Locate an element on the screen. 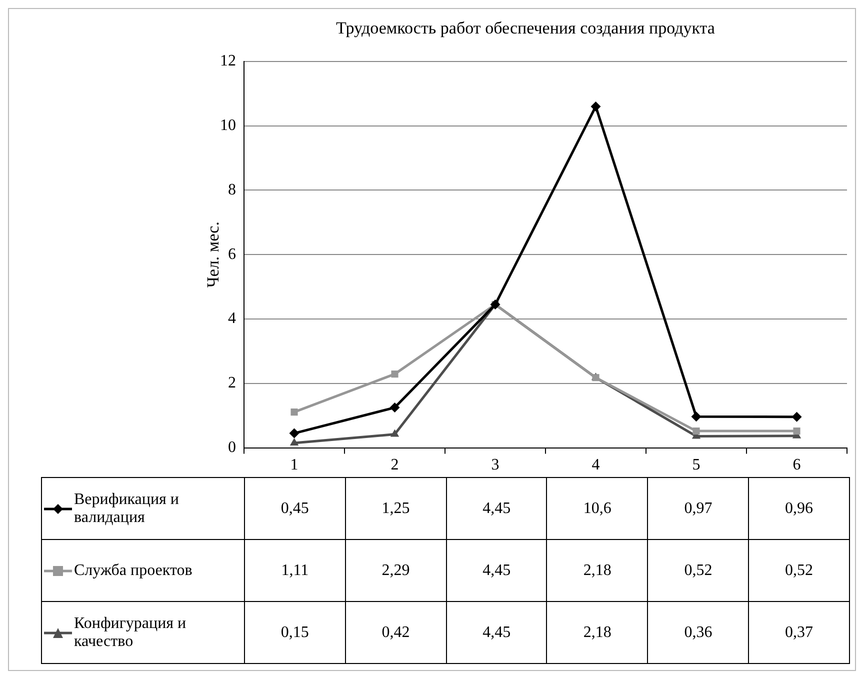  data-label: 10,6 is located at coordinates (597, 509).